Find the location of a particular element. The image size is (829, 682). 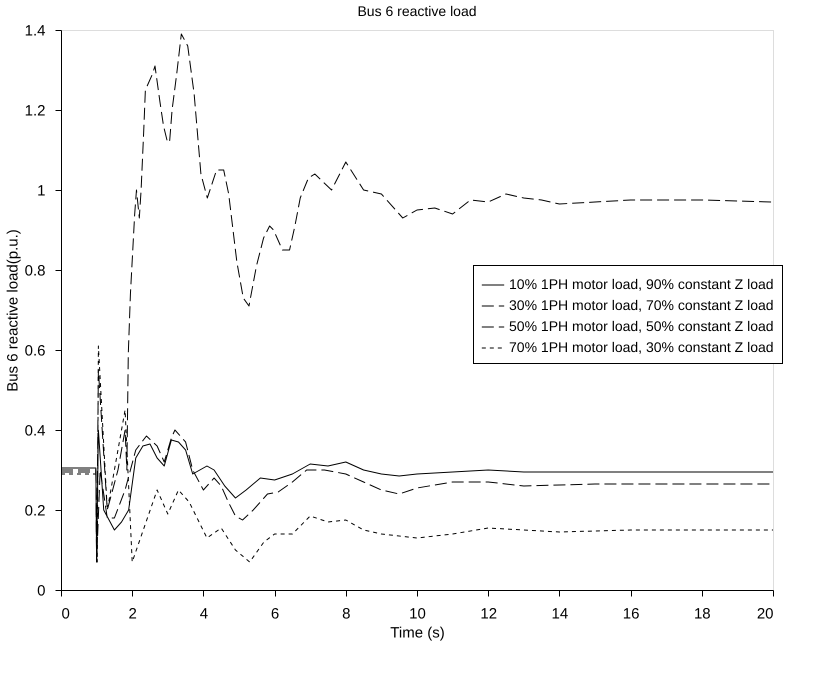

x-tick-label: 18 is located at coordinates (702, 614).